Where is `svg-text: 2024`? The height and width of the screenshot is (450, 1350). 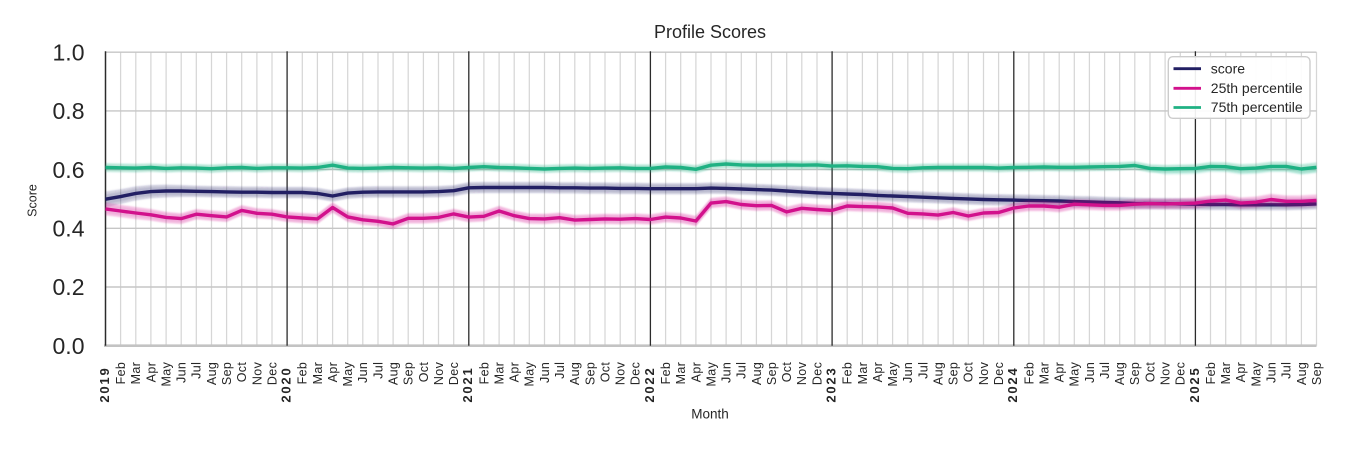
svg-text: 2024 is located at coordinates (1012, 385).